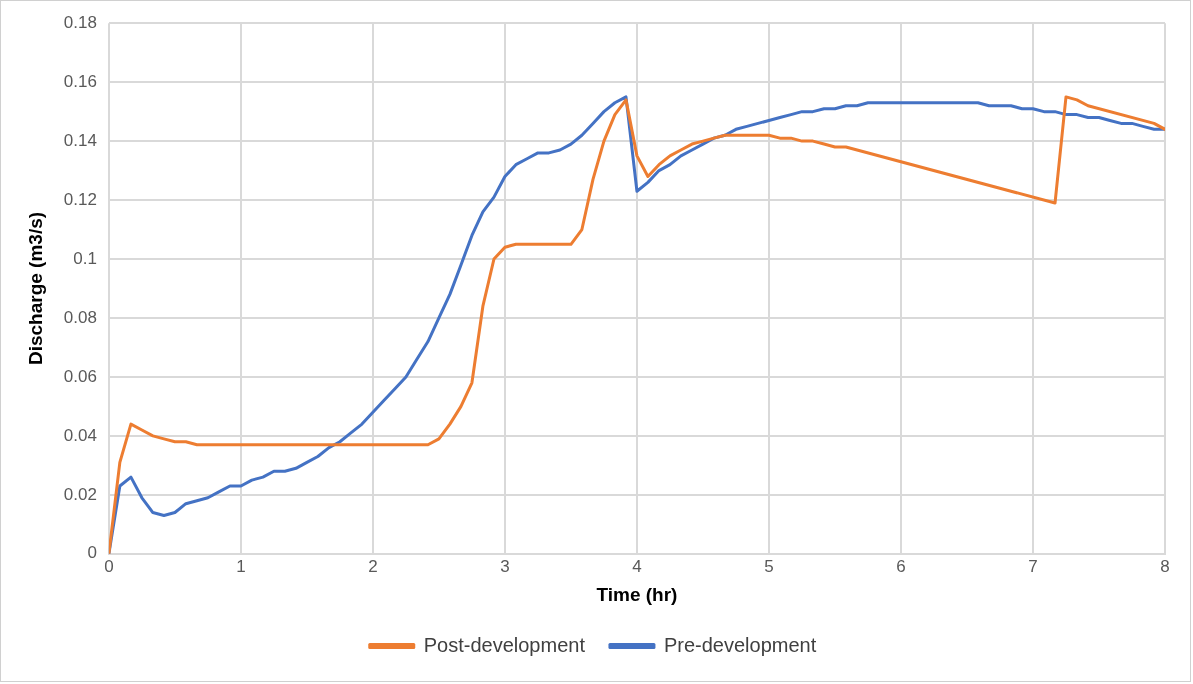  I want to click on y-axis-title: Discharge (m3/s), so click(35, 288).